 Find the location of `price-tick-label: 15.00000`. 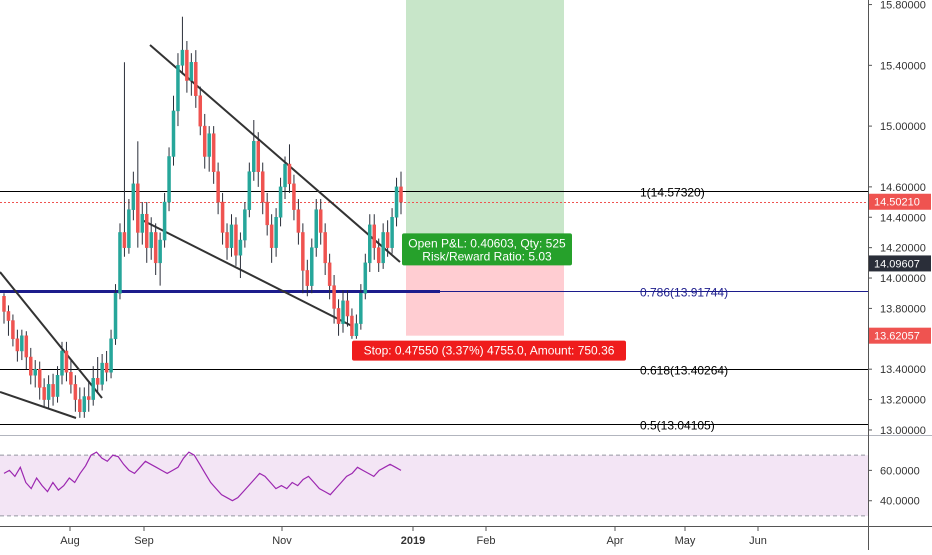

price-tick-label: 15.00000 is located at coordinates (903, 127).